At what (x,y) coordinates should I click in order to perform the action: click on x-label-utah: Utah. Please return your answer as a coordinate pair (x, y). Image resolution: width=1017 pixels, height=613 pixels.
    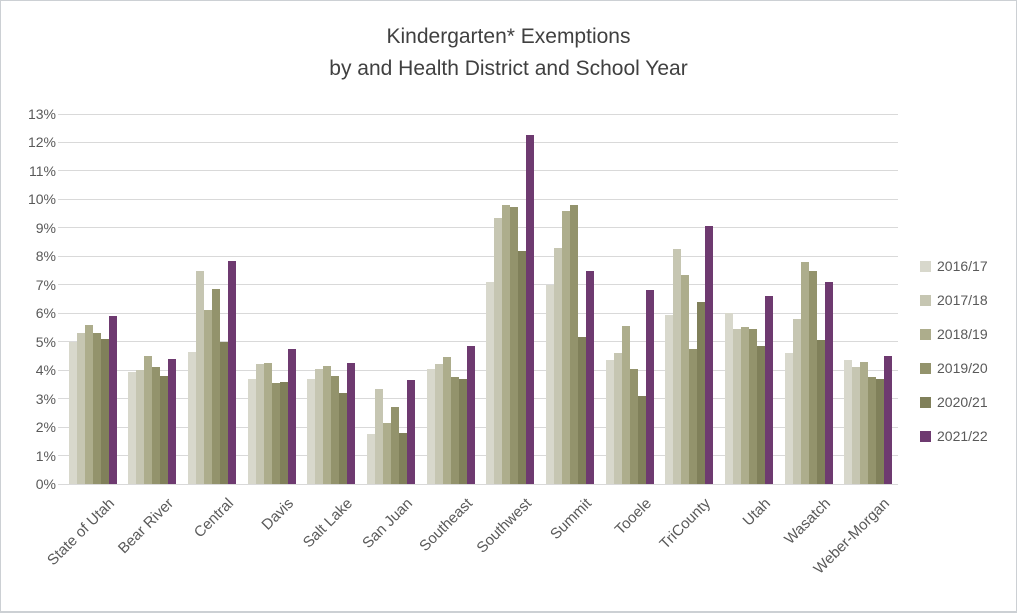
    Looking at the image, I should click on (756, 512).